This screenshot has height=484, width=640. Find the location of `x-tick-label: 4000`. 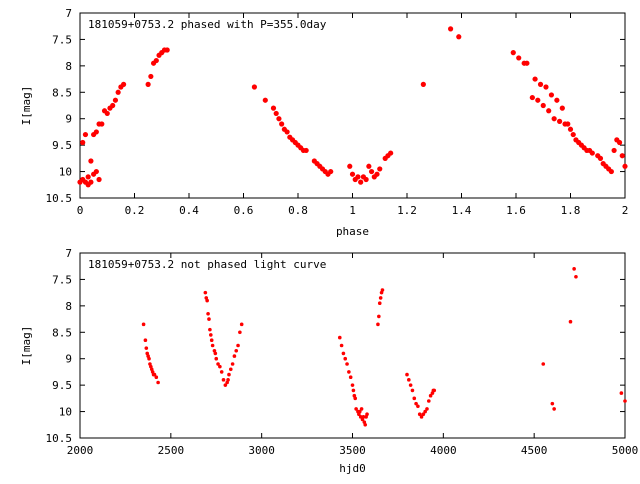

x-tick-label: 4000 is located at coordinates (443, 450).